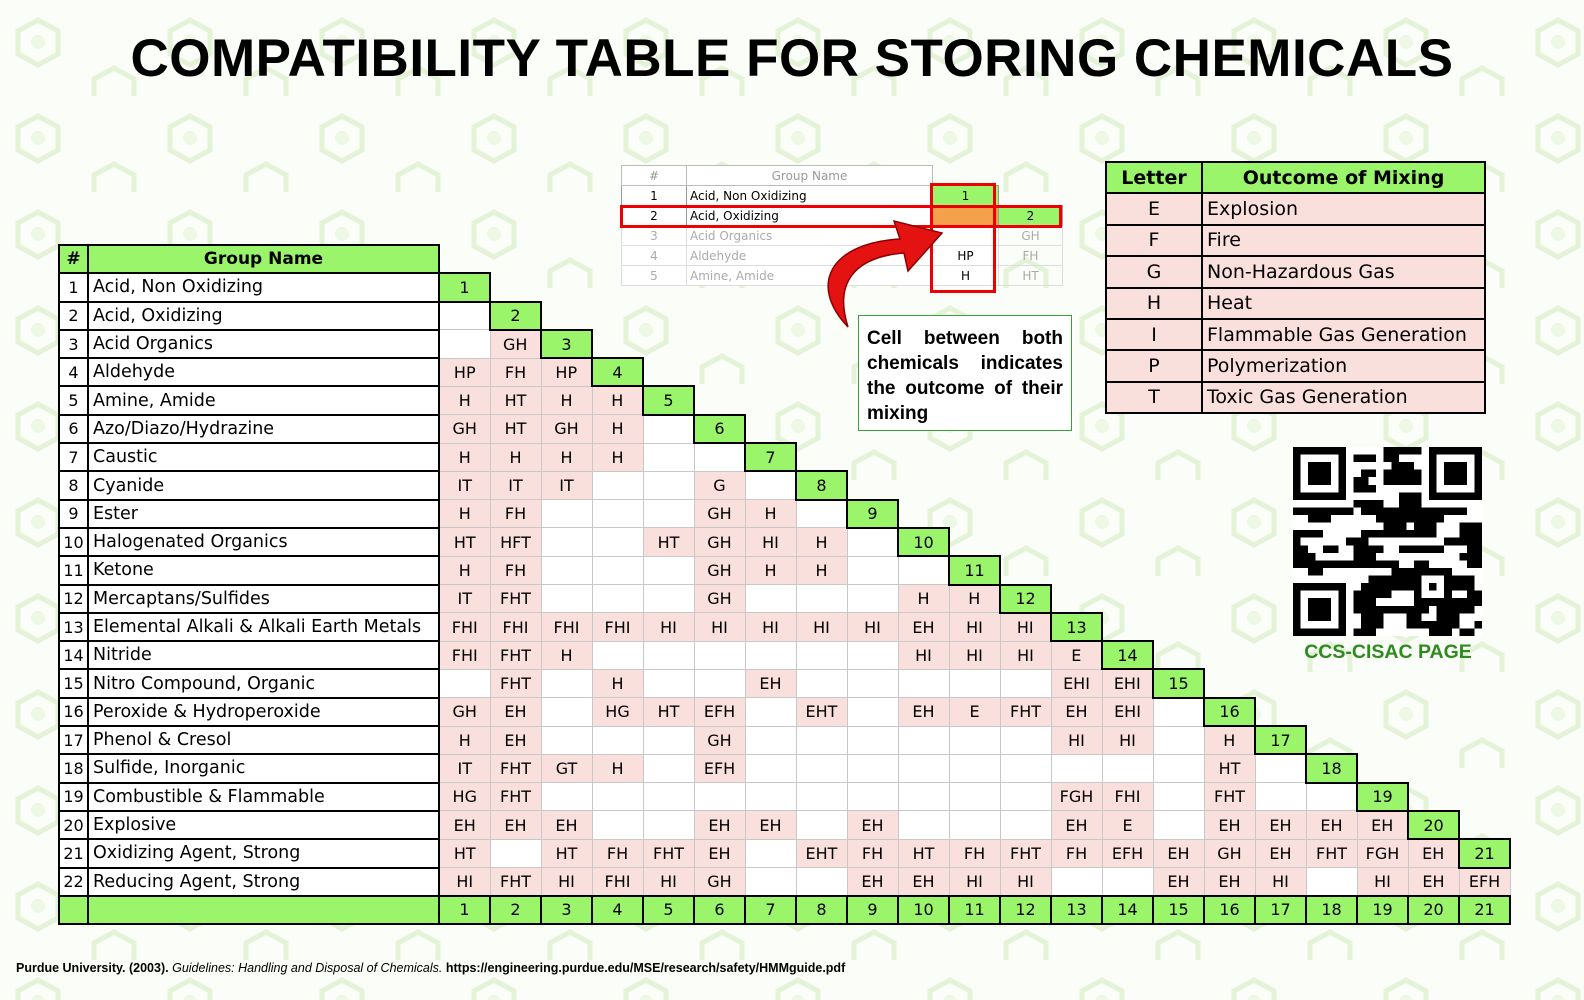  Describe the element at coordinates (1433, 825) in the screenshot. I see `diagonal-group-number: 20` at that location.